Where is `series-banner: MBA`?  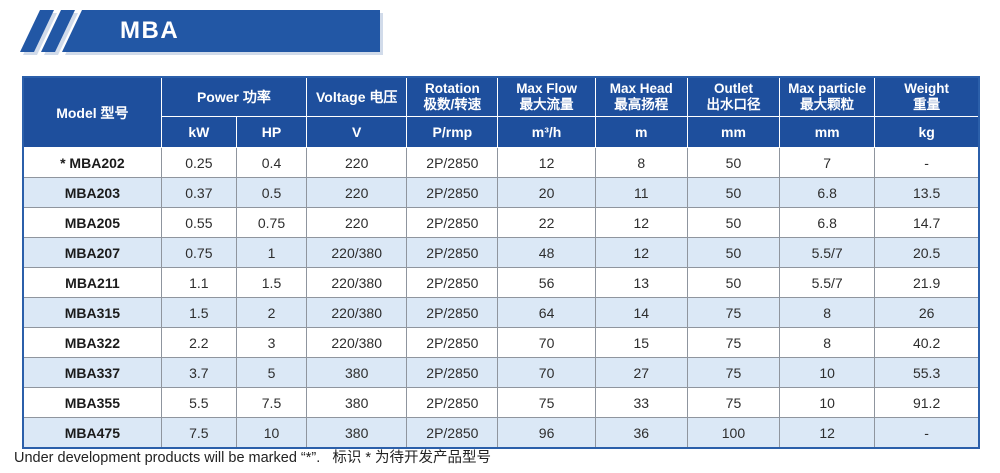 series-banner: MBA is located at coordinates (200, 31).